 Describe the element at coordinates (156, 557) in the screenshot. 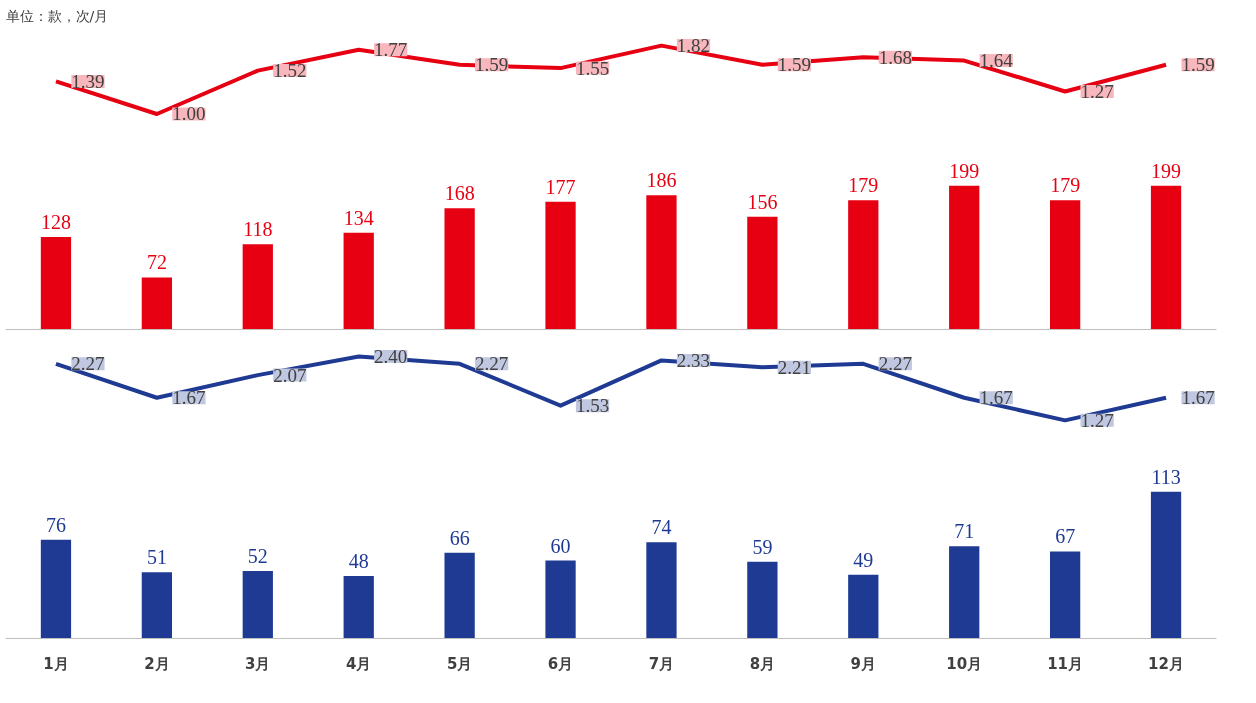

I see `data-label: 51` at that location.